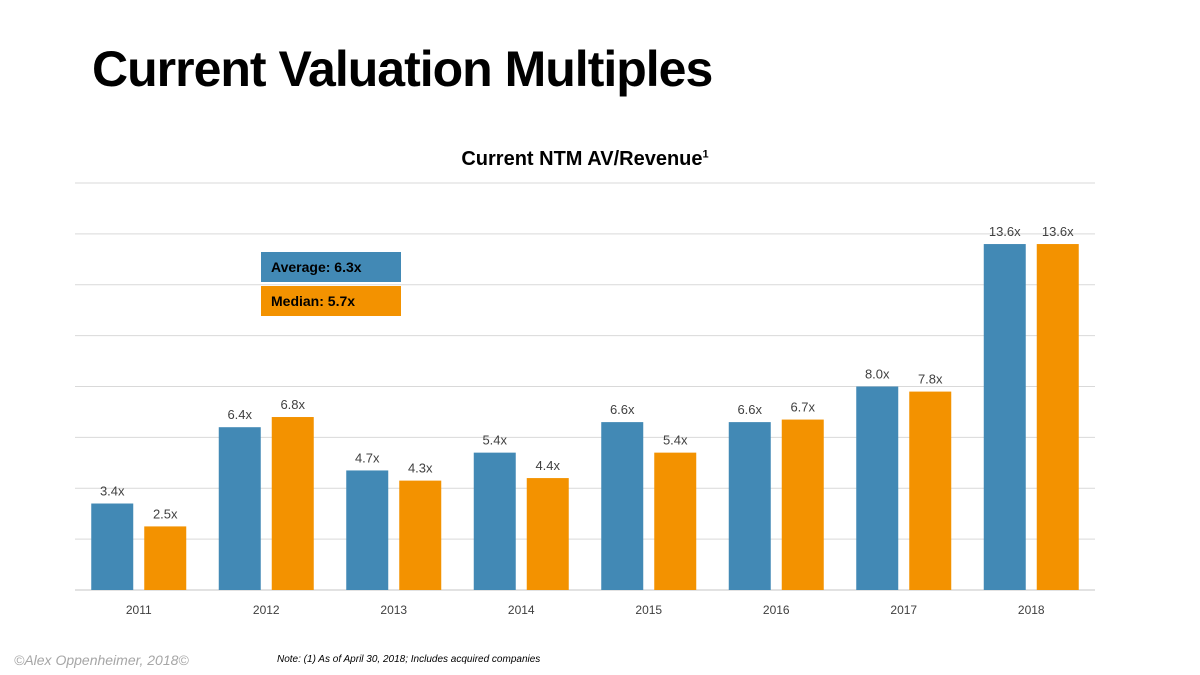  What do you see at coordinates (877, 374) in the screenshot?
I see `data-label-average-2017: 8.0x` at bounding box center [877, 374].